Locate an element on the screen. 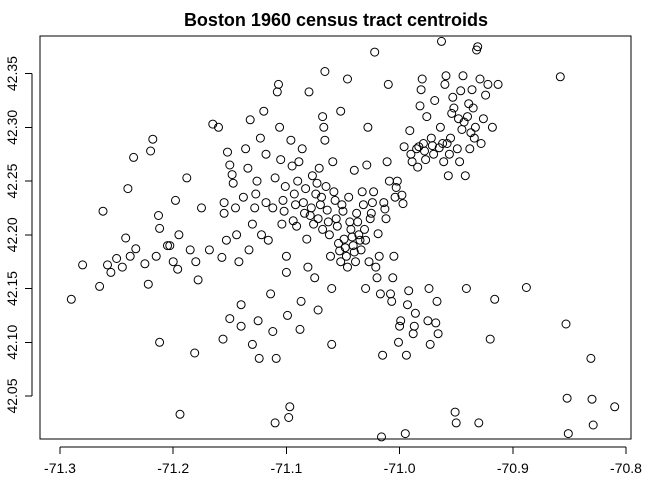 This screenshot has height=485, width=672. x-tick-label: -71.2 is located at coordinates (173, 468).